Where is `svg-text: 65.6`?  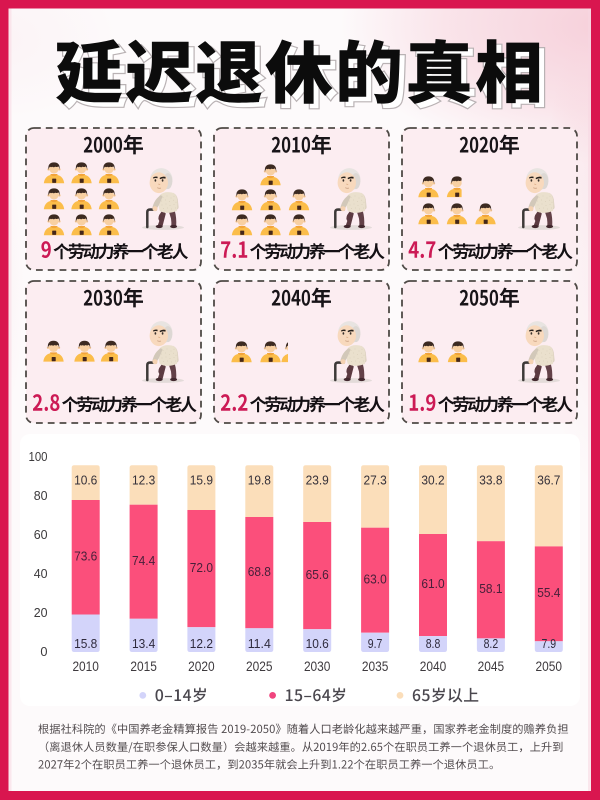
svg-text: 65.6 is located at coordinates (317, 574).